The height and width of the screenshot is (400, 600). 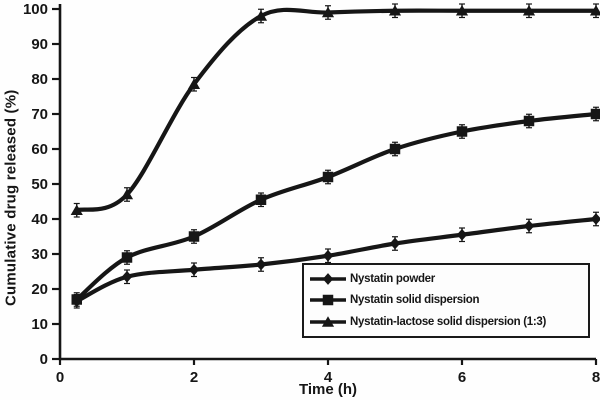 I want to click on legend-label-powder: Nystatin powder, so click(x=392, y=278).